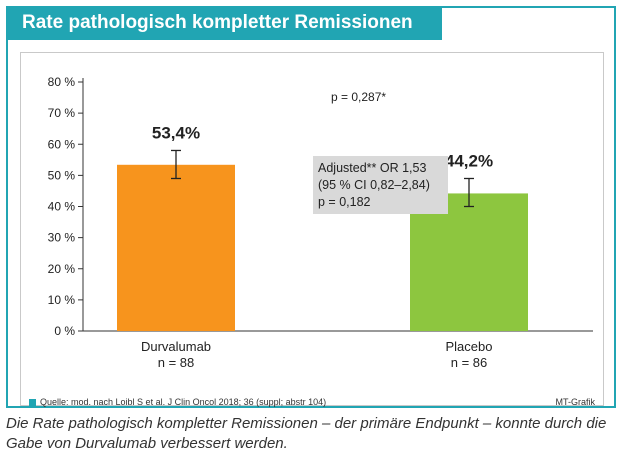  What do you see at coordinates (176, 247) in the screenshot?
I see `bar-durvalumab` at bounding box center [176, 247].